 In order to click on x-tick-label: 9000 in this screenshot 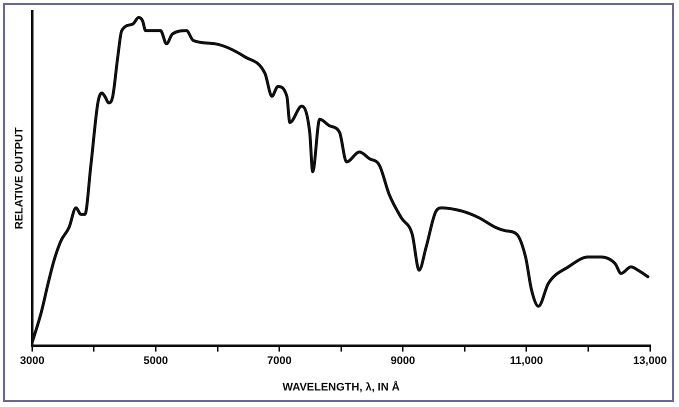, I will do `click(403, 361)`.